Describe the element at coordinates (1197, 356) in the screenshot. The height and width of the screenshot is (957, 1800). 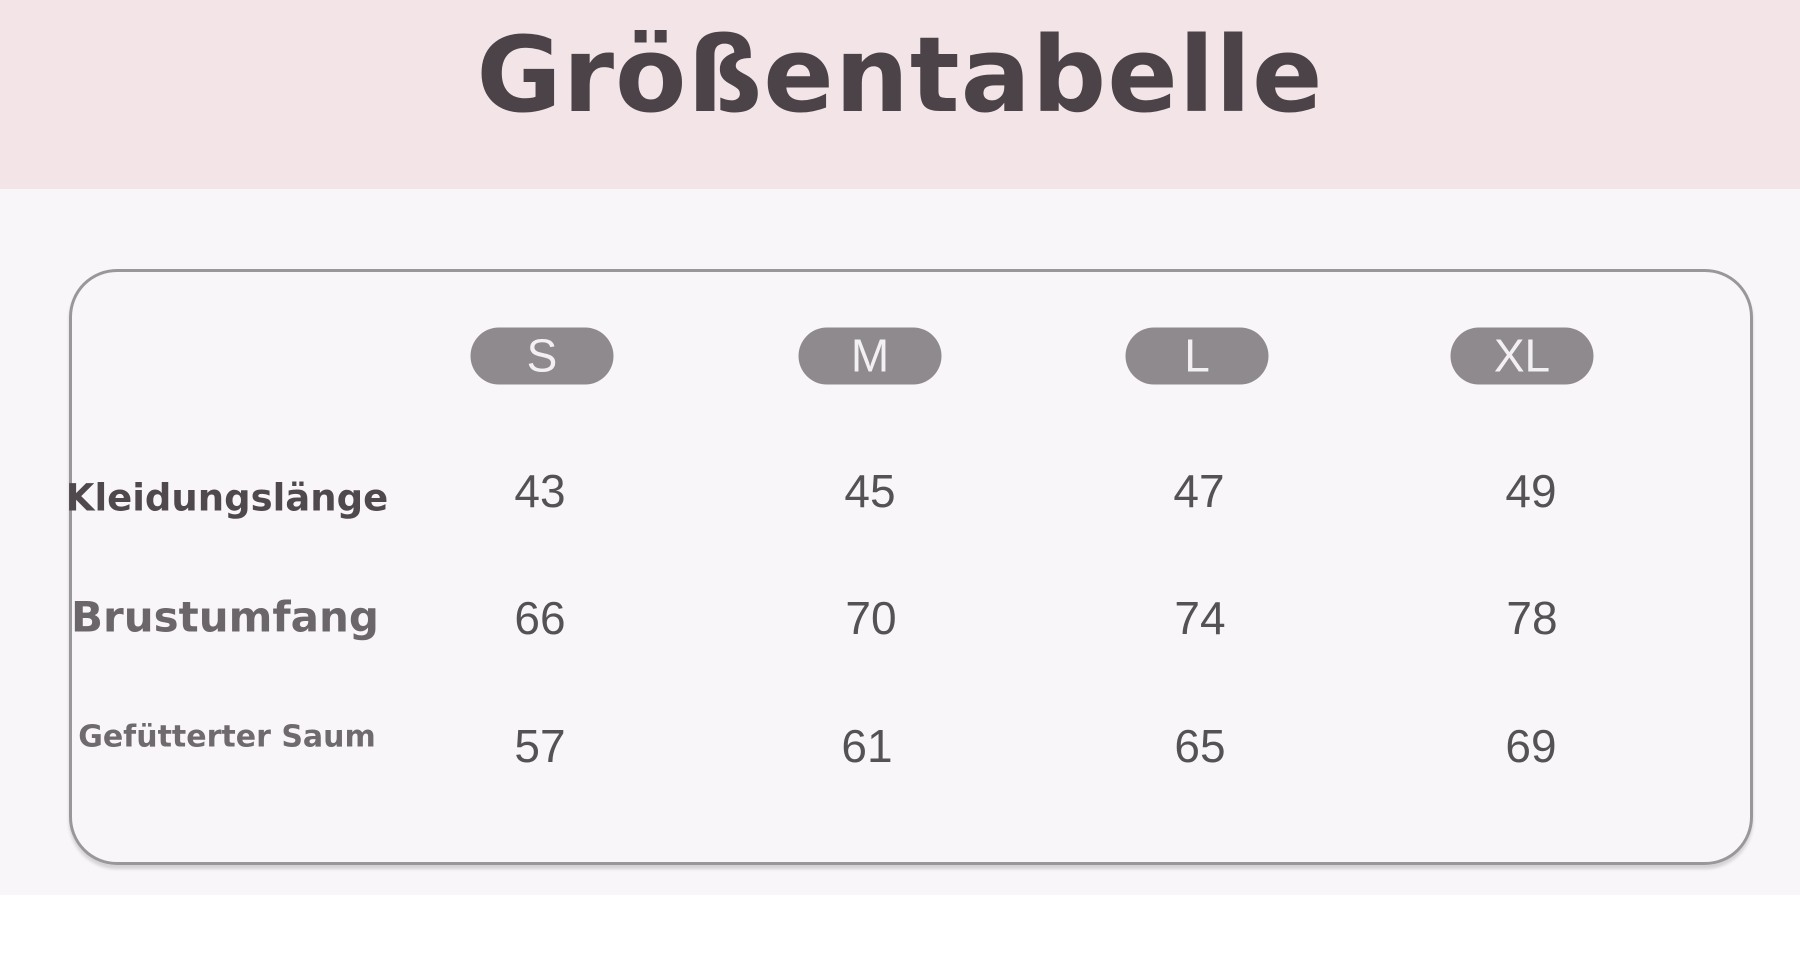
I see `size-header-l: L` at that location.